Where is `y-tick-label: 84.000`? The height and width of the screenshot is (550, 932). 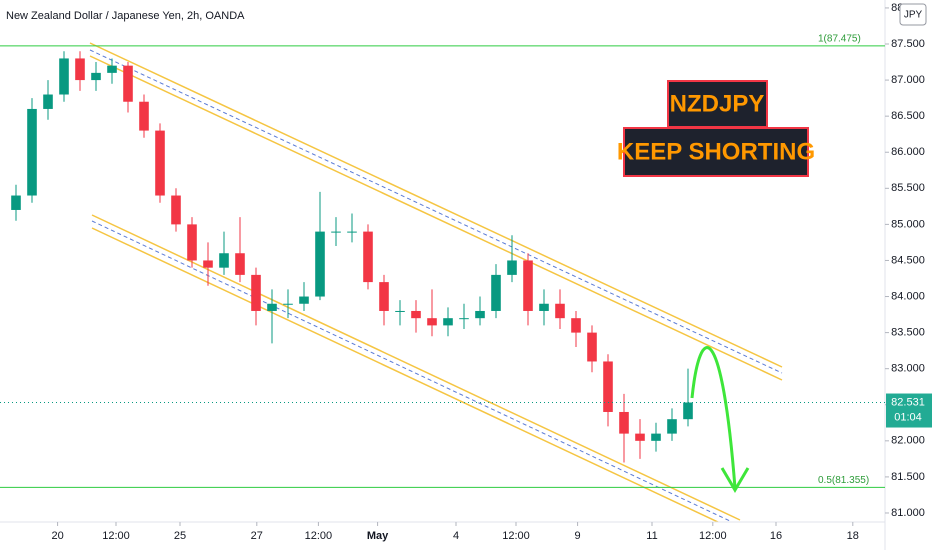 y-tick-label: 84.000 is located at coordinates (908, 296).